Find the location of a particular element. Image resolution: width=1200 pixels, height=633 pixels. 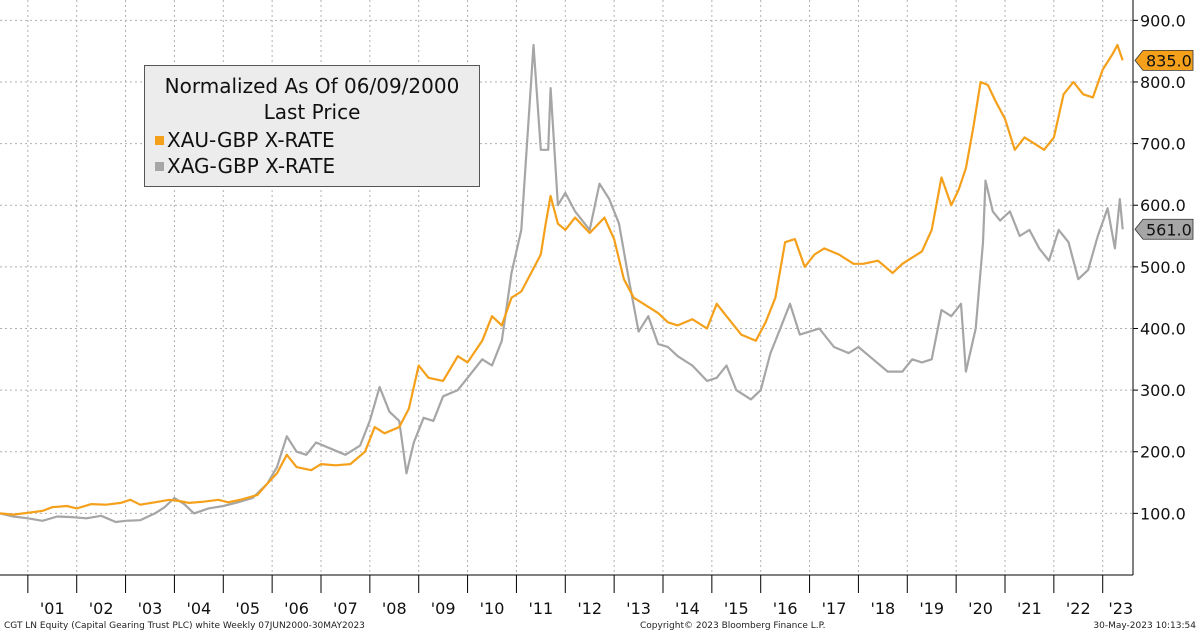

x-tick-label: '07 is located at coordinates (345, 608).